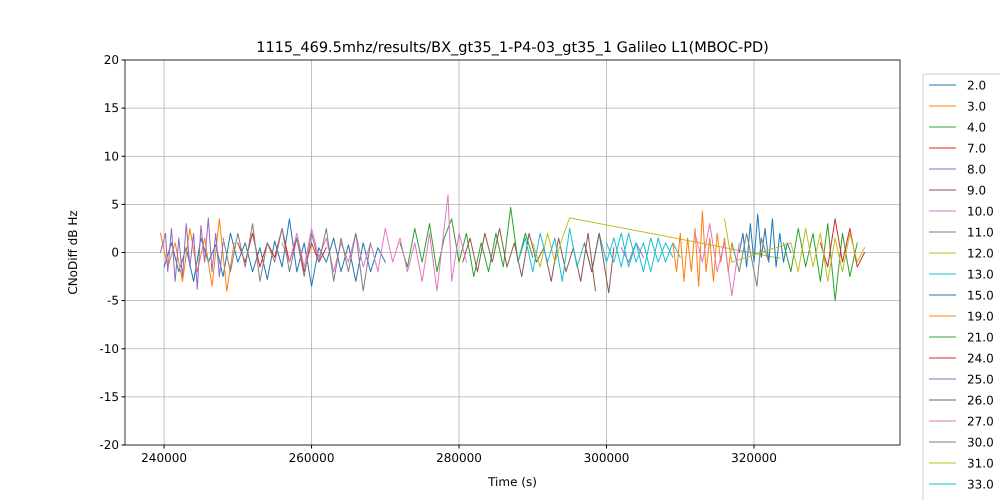  I want to click on legend-label: 24.0, so click(980, 359).